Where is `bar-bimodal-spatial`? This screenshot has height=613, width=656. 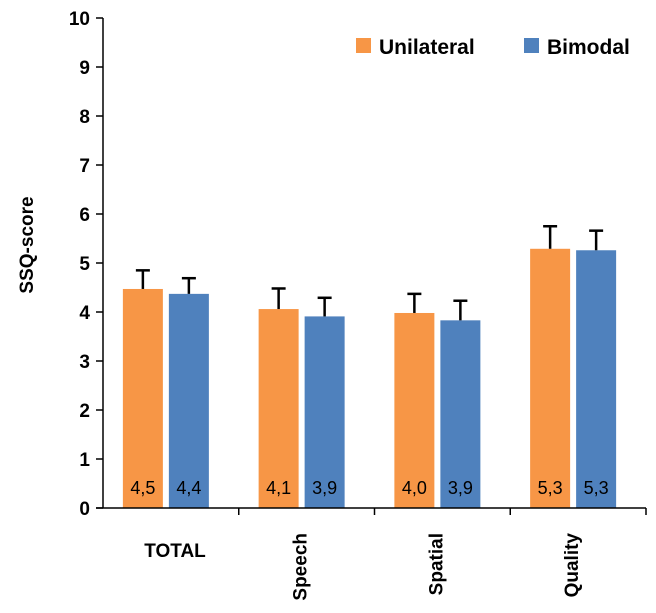
bar-bimodal-spatial is located at coordinates (460, 414).